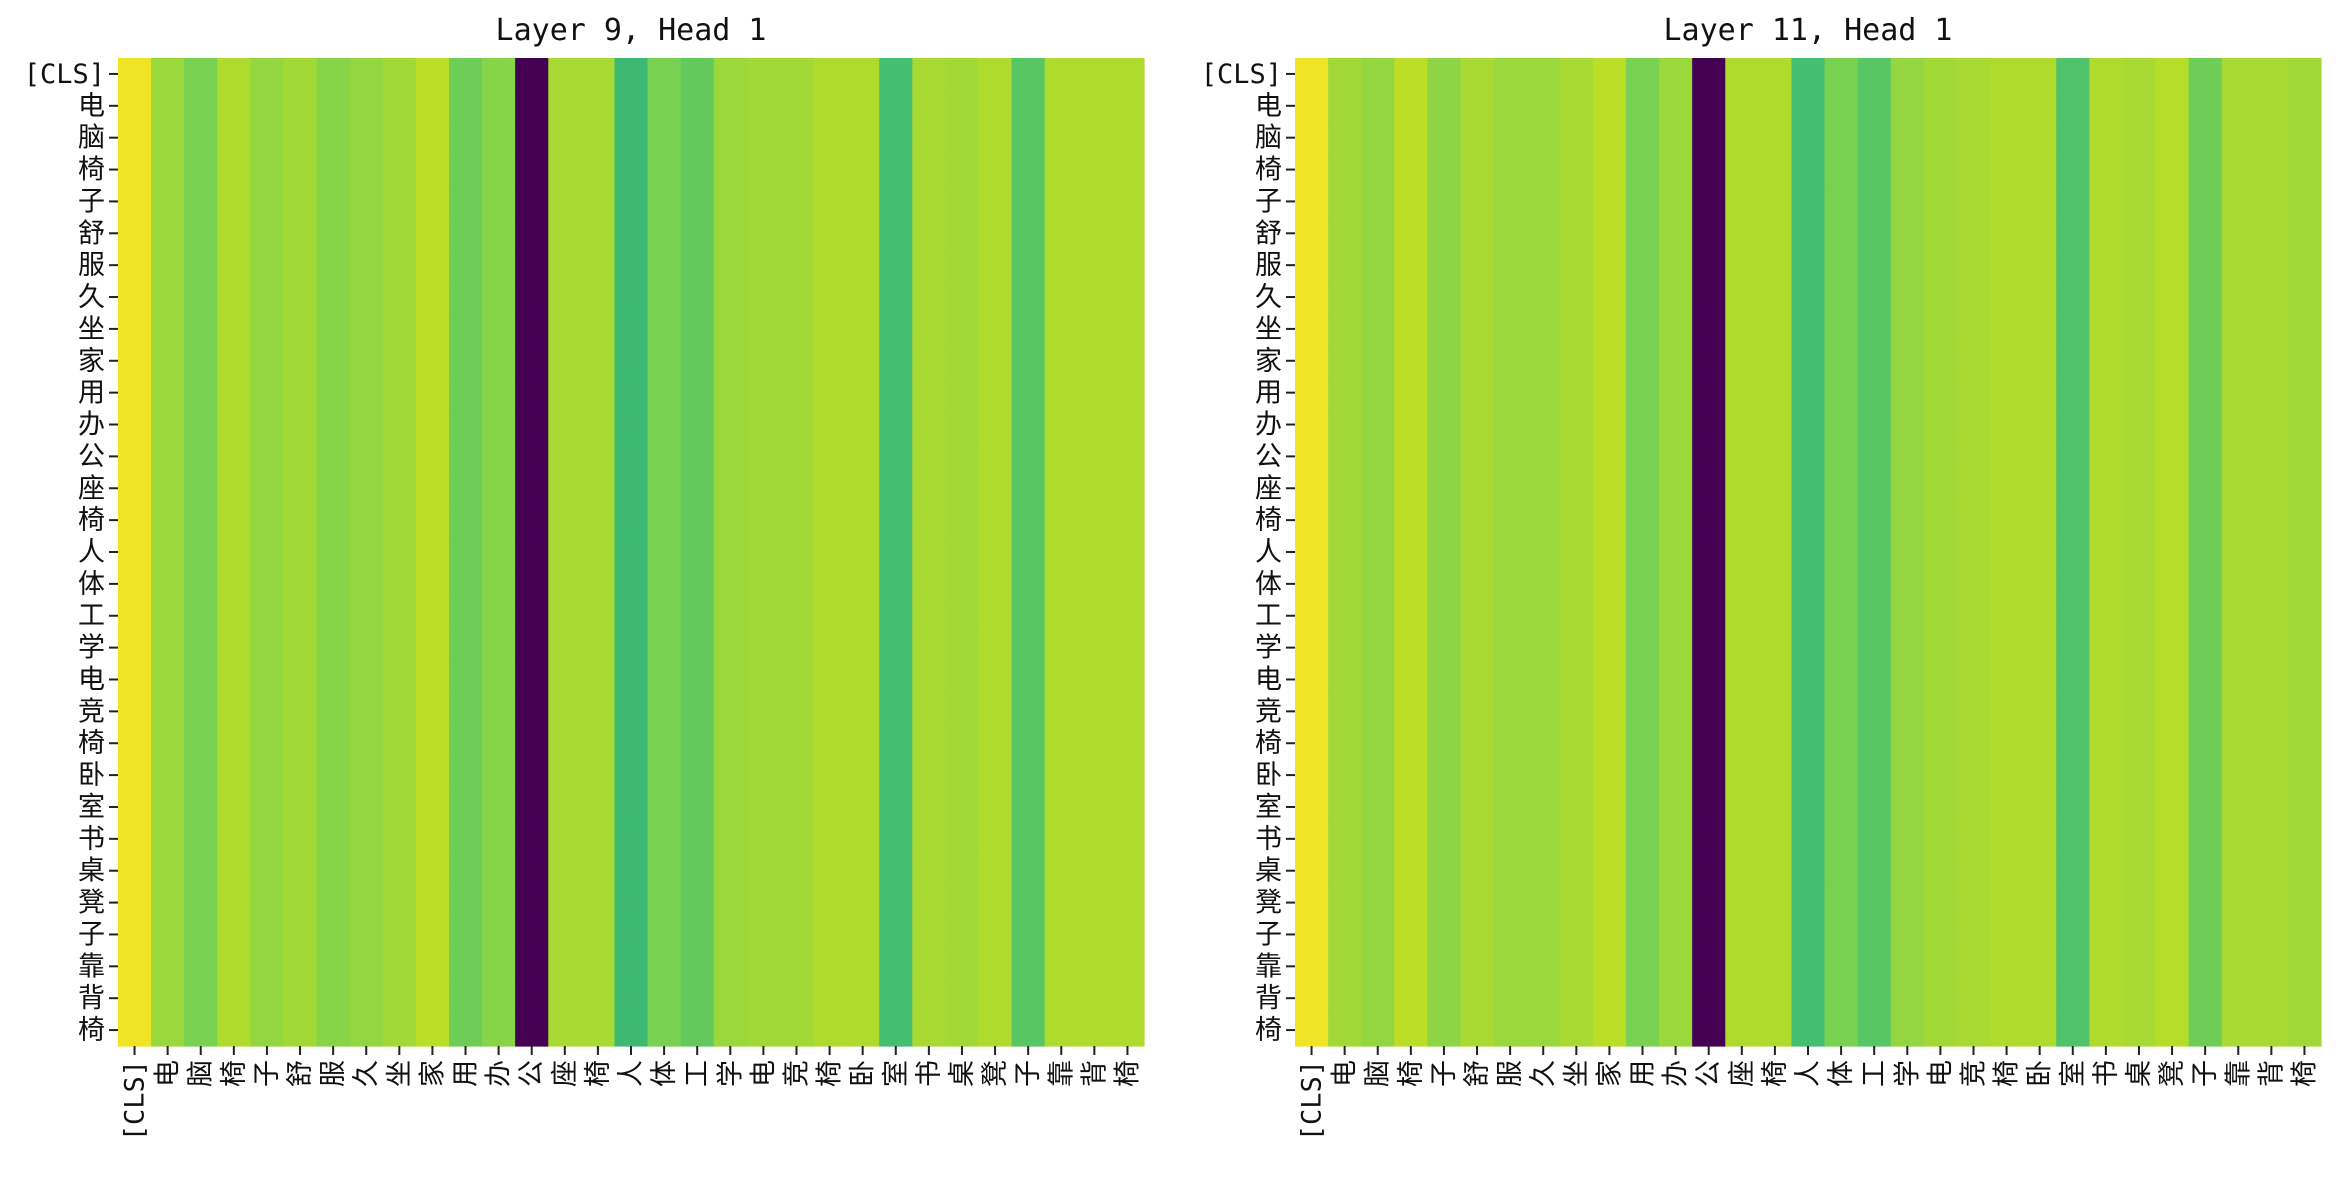 The height and width of the screenshot is (1180, 2344). What do you see at coordinates (830, 1073) in the screenshot?
I see `x-tick-label: 椅` at bounding box center [830, 1073].